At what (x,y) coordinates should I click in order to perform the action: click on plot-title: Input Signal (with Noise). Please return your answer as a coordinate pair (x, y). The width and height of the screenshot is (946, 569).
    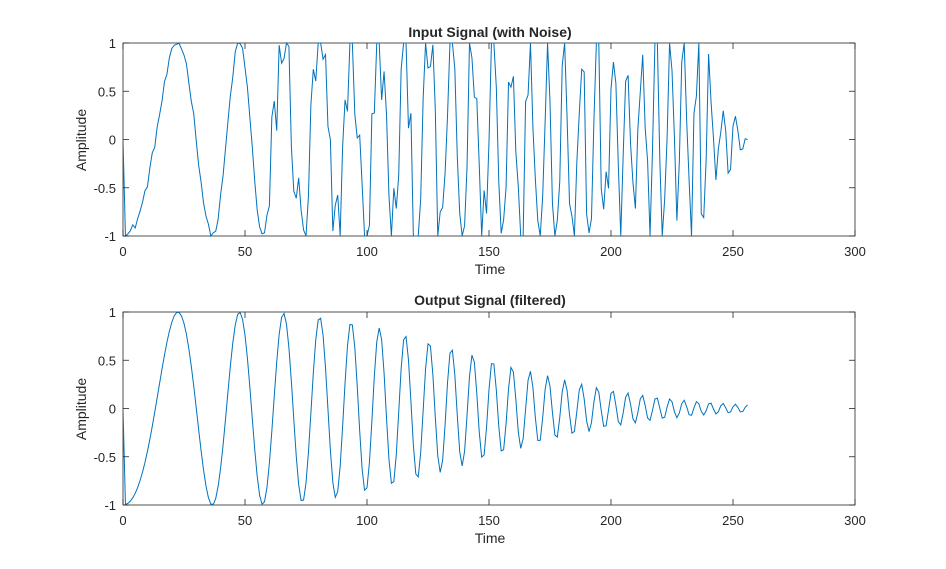
    Looking at the image, I should click on (489, 32).